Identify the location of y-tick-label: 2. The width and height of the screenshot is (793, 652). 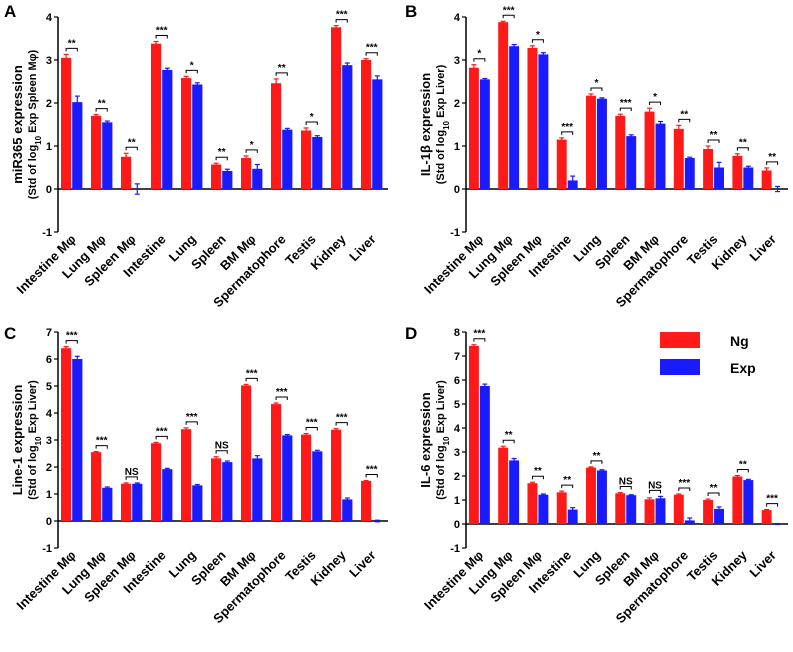
(457, 477).